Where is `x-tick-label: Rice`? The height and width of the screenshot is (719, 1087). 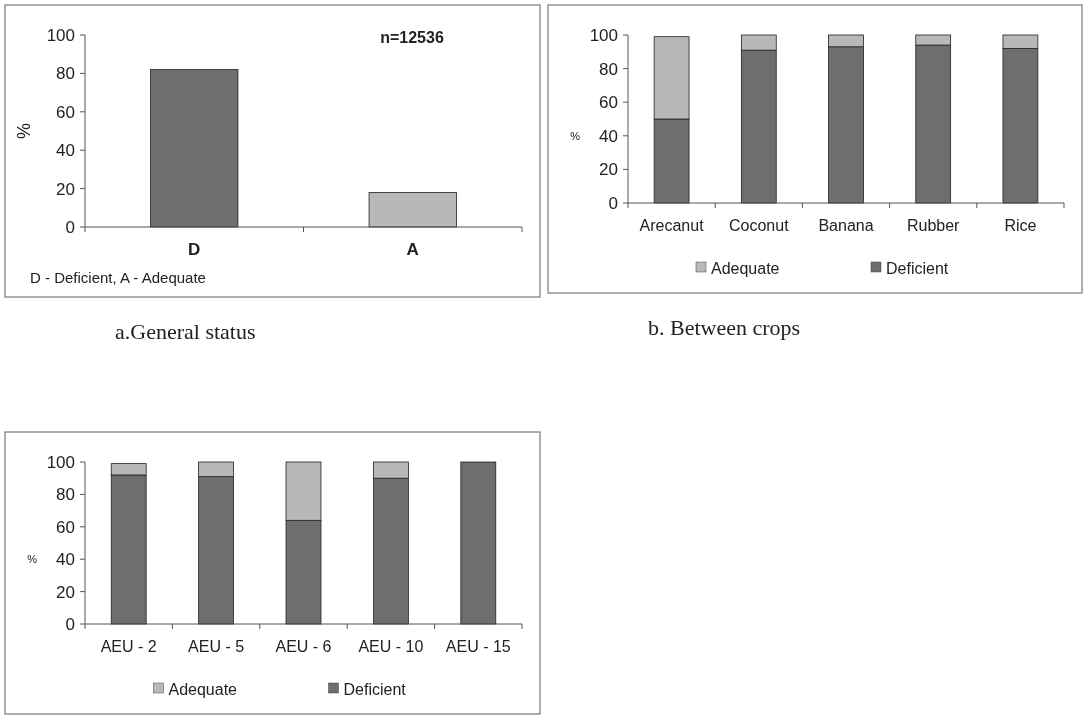
x-tick-label: Rice is located at coordinates (1020, 225).